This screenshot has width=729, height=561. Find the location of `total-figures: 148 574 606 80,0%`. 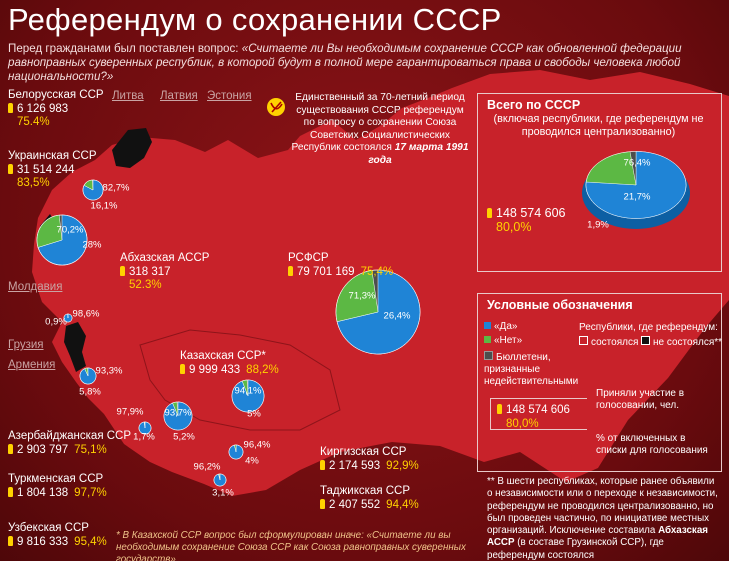

total-figures: 148 574 606 80,0% is located at coordinates (526, 220).